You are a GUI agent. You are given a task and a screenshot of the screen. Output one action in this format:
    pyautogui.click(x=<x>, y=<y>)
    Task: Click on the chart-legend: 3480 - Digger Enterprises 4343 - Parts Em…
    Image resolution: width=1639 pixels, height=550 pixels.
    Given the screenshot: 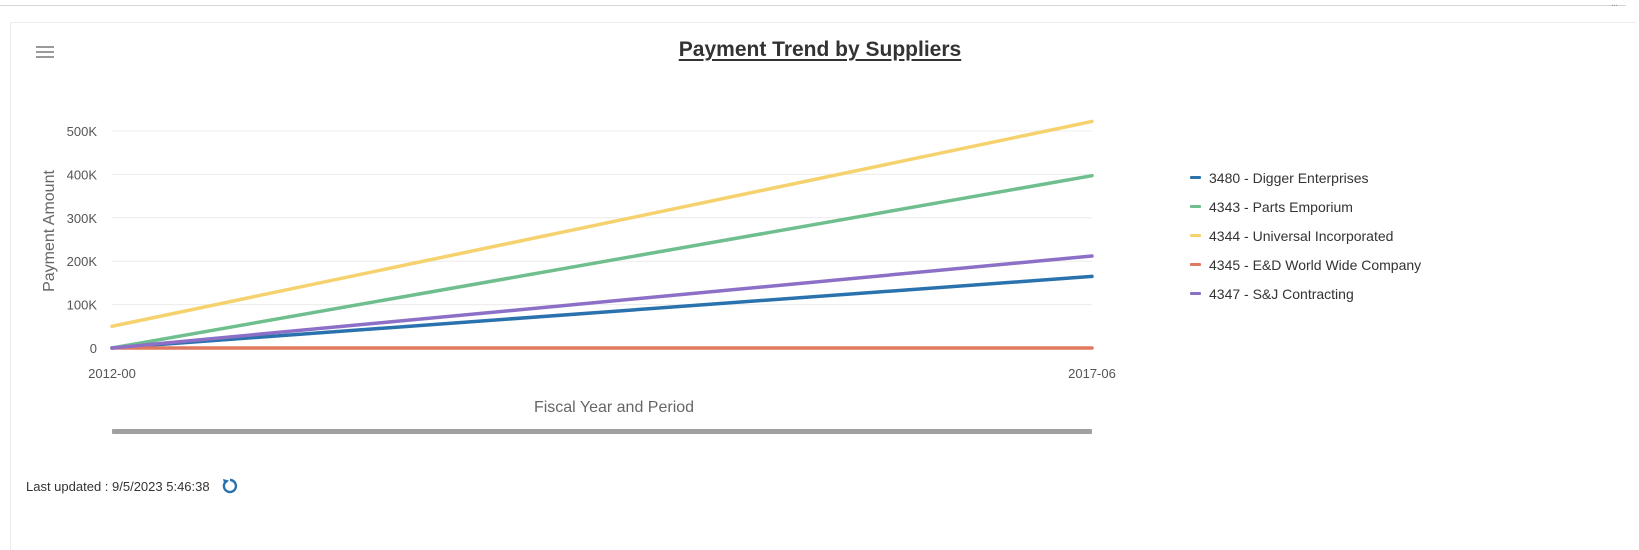 What is the action you would take?
    pyautogui.click(x=1305, y=235)
    